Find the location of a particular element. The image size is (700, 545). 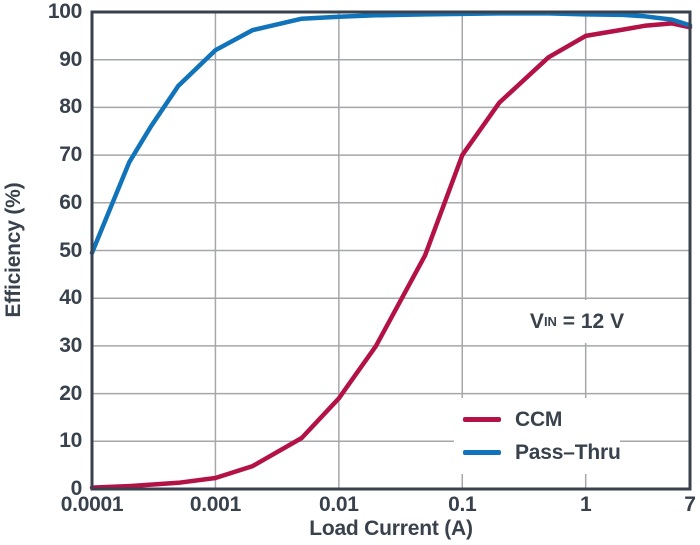

y-tick-label: 100 is located at coordinates (64, 11).